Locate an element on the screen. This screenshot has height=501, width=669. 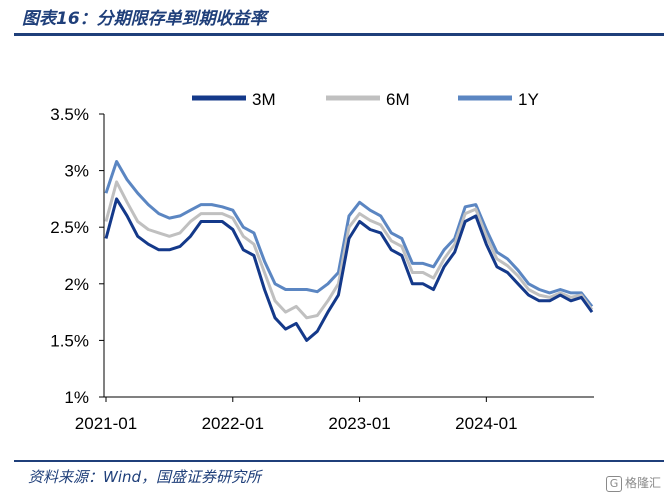
footer-rule is located at coordinates (339, 461).